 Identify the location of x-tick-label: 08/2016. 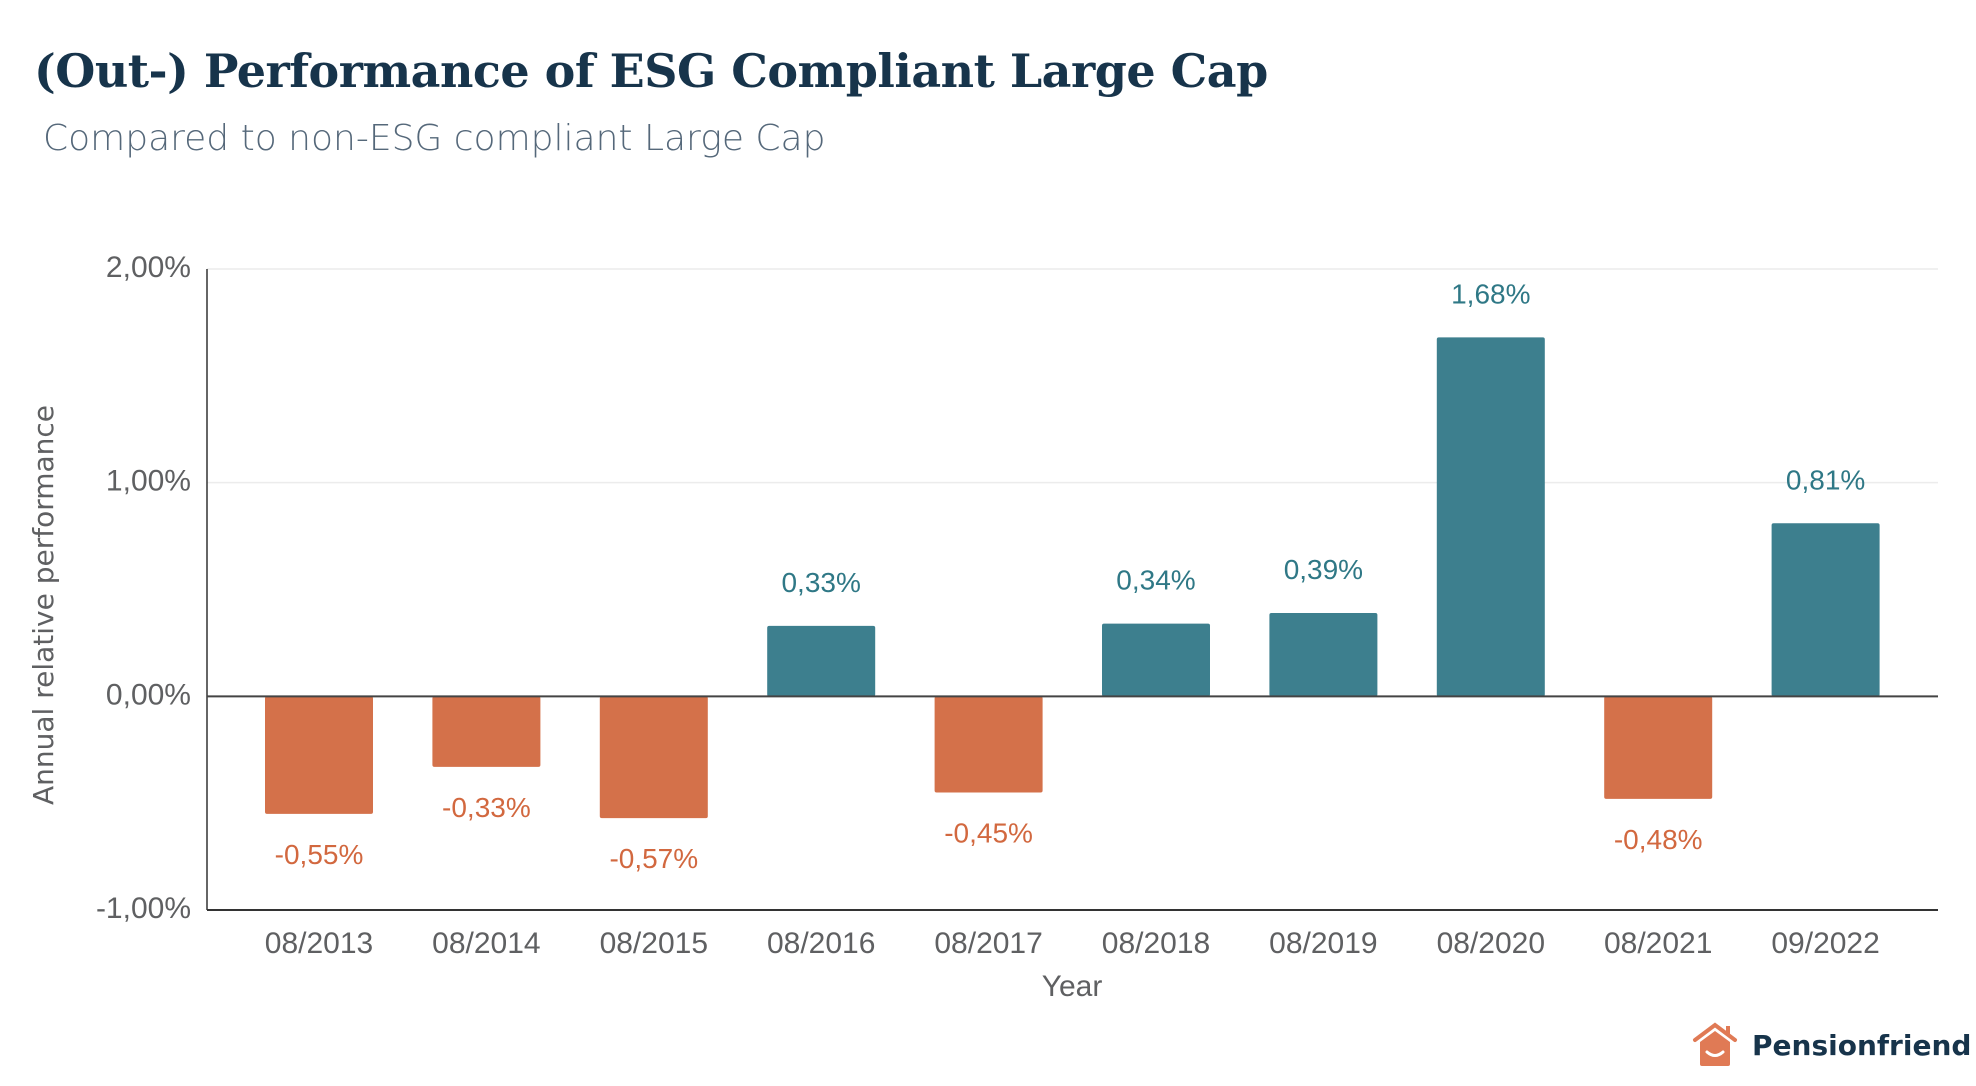
(821, 943).